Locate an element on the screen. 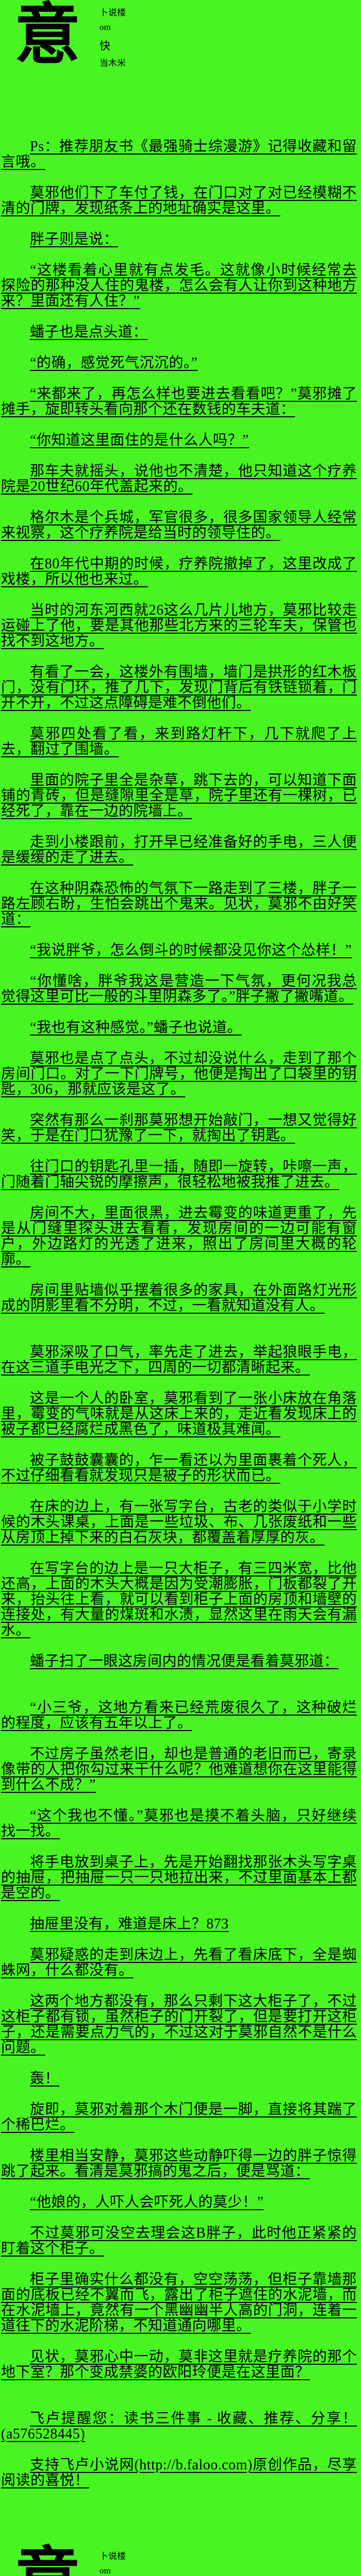 This screenshot has height=2576, width=361. watermark-top: 意 卜说楼 om 快 当木米 is located at coordinates (70, 38).